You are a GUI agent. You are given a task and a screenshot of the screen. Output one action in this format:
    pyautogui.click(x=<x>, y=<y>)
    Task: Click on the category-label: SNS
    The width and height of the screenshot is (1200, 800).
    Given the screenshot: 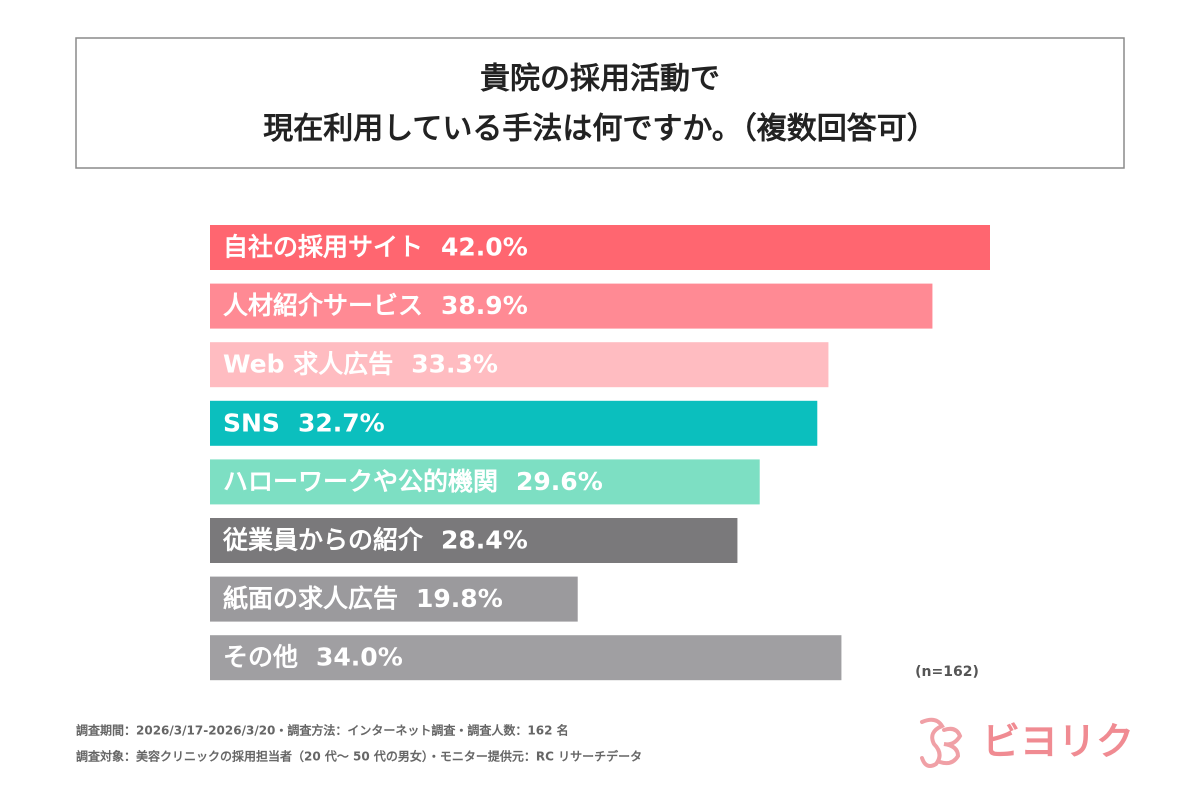 What is the action you would take?
    pyautogui.click(x=251, y=422)
    